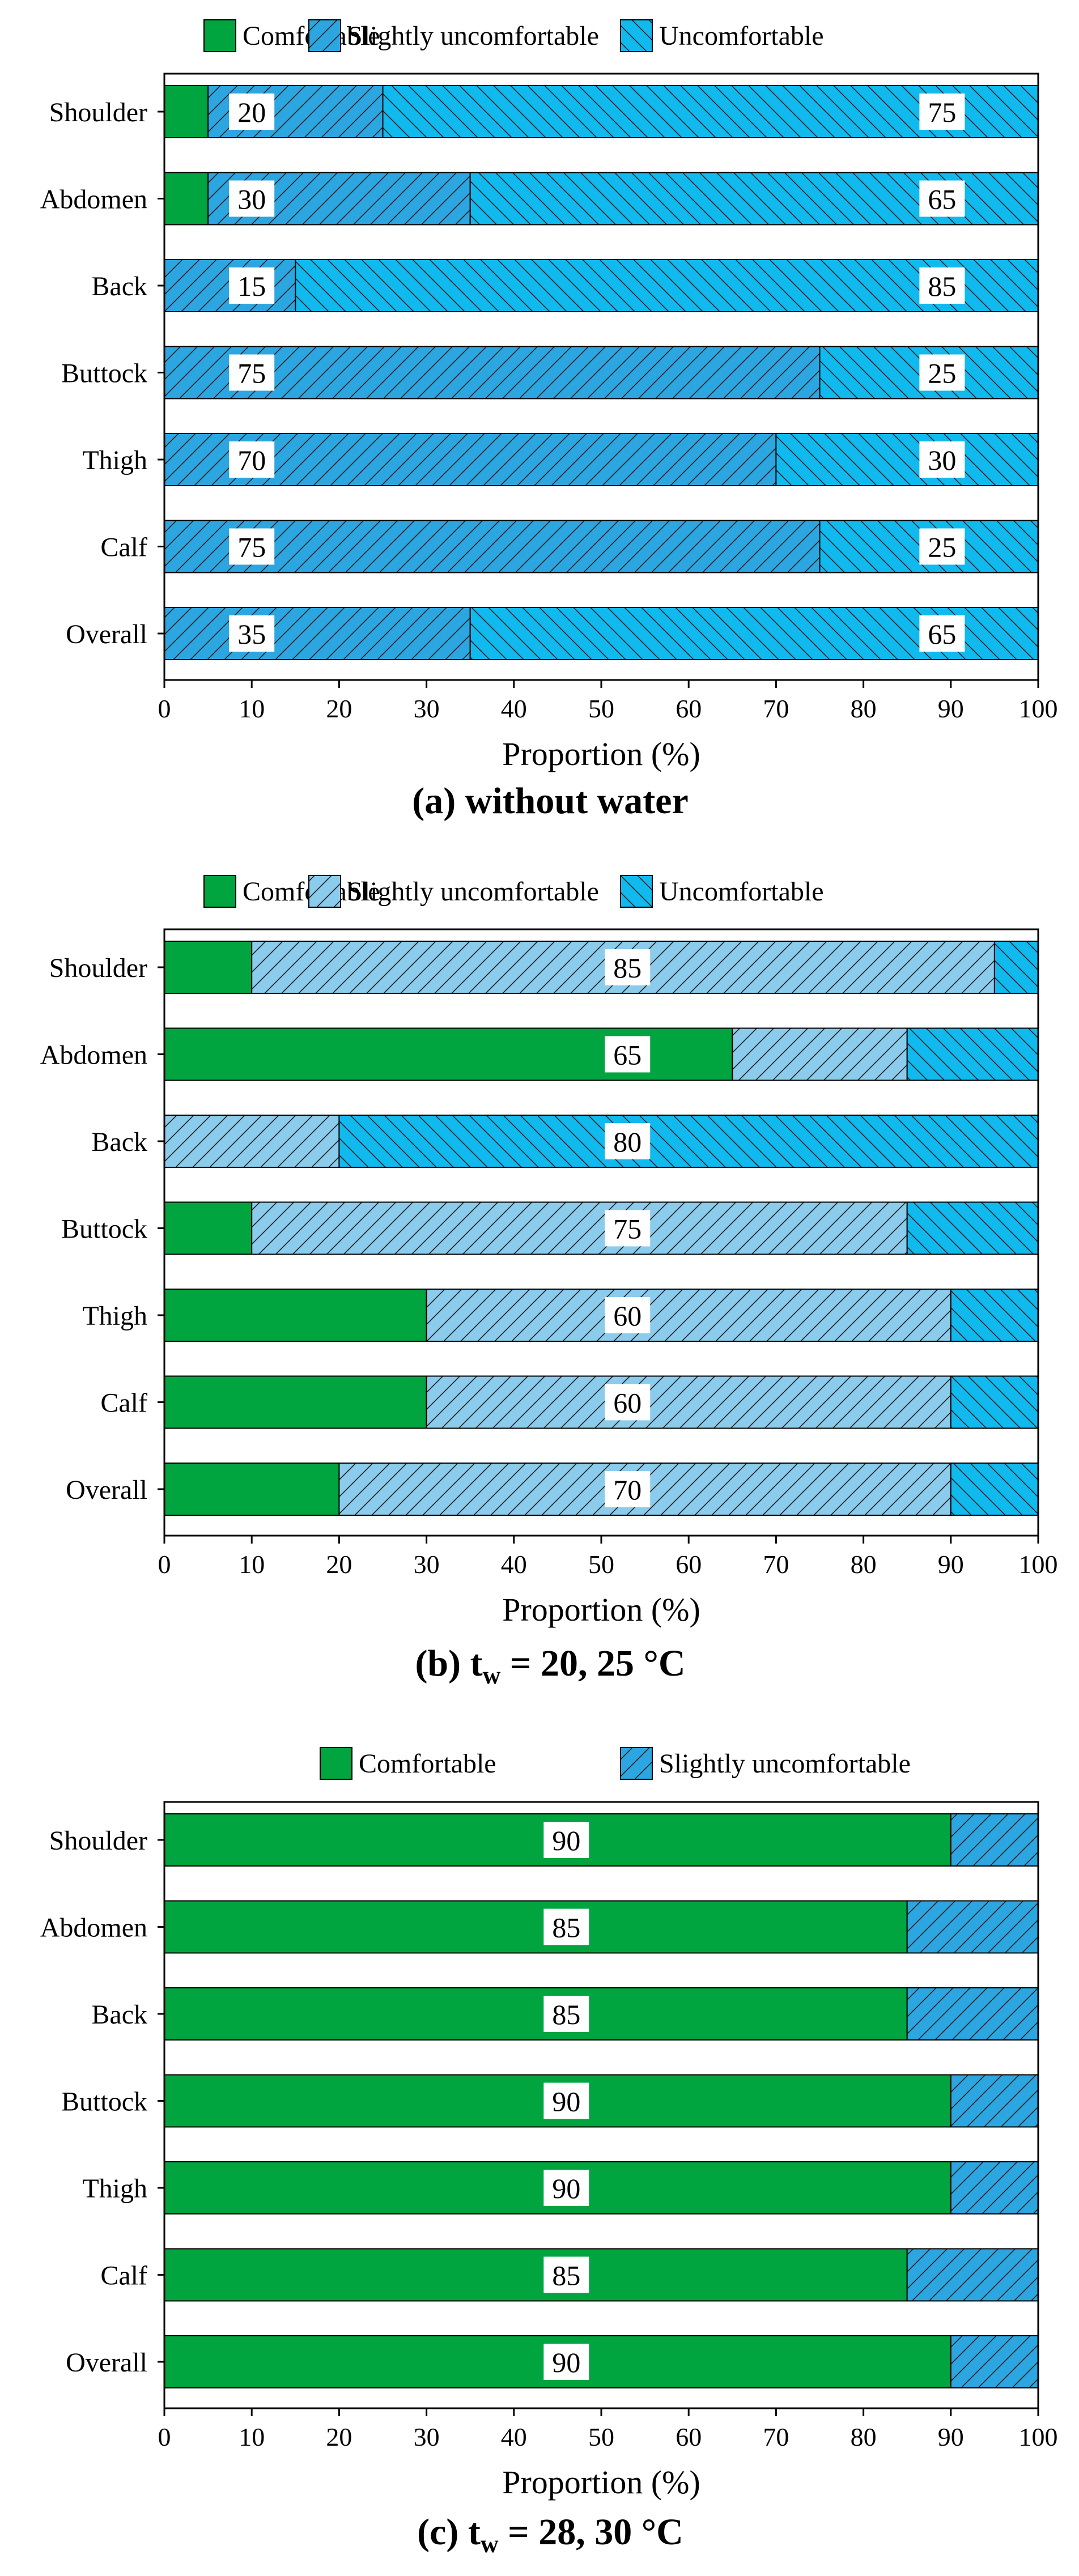  I want to click on bar-back-uncomfortable, so click(667, 285).